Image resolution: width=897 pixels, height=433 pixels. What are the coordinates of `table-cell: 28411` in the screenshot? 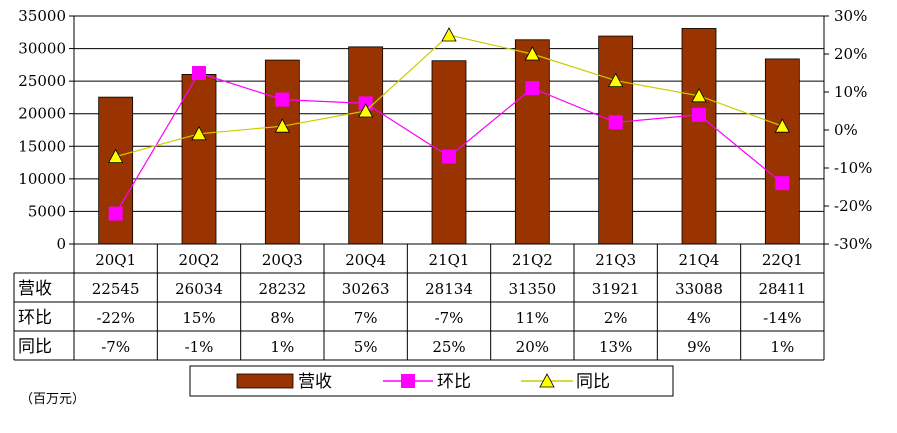 It's located at (782, 289).